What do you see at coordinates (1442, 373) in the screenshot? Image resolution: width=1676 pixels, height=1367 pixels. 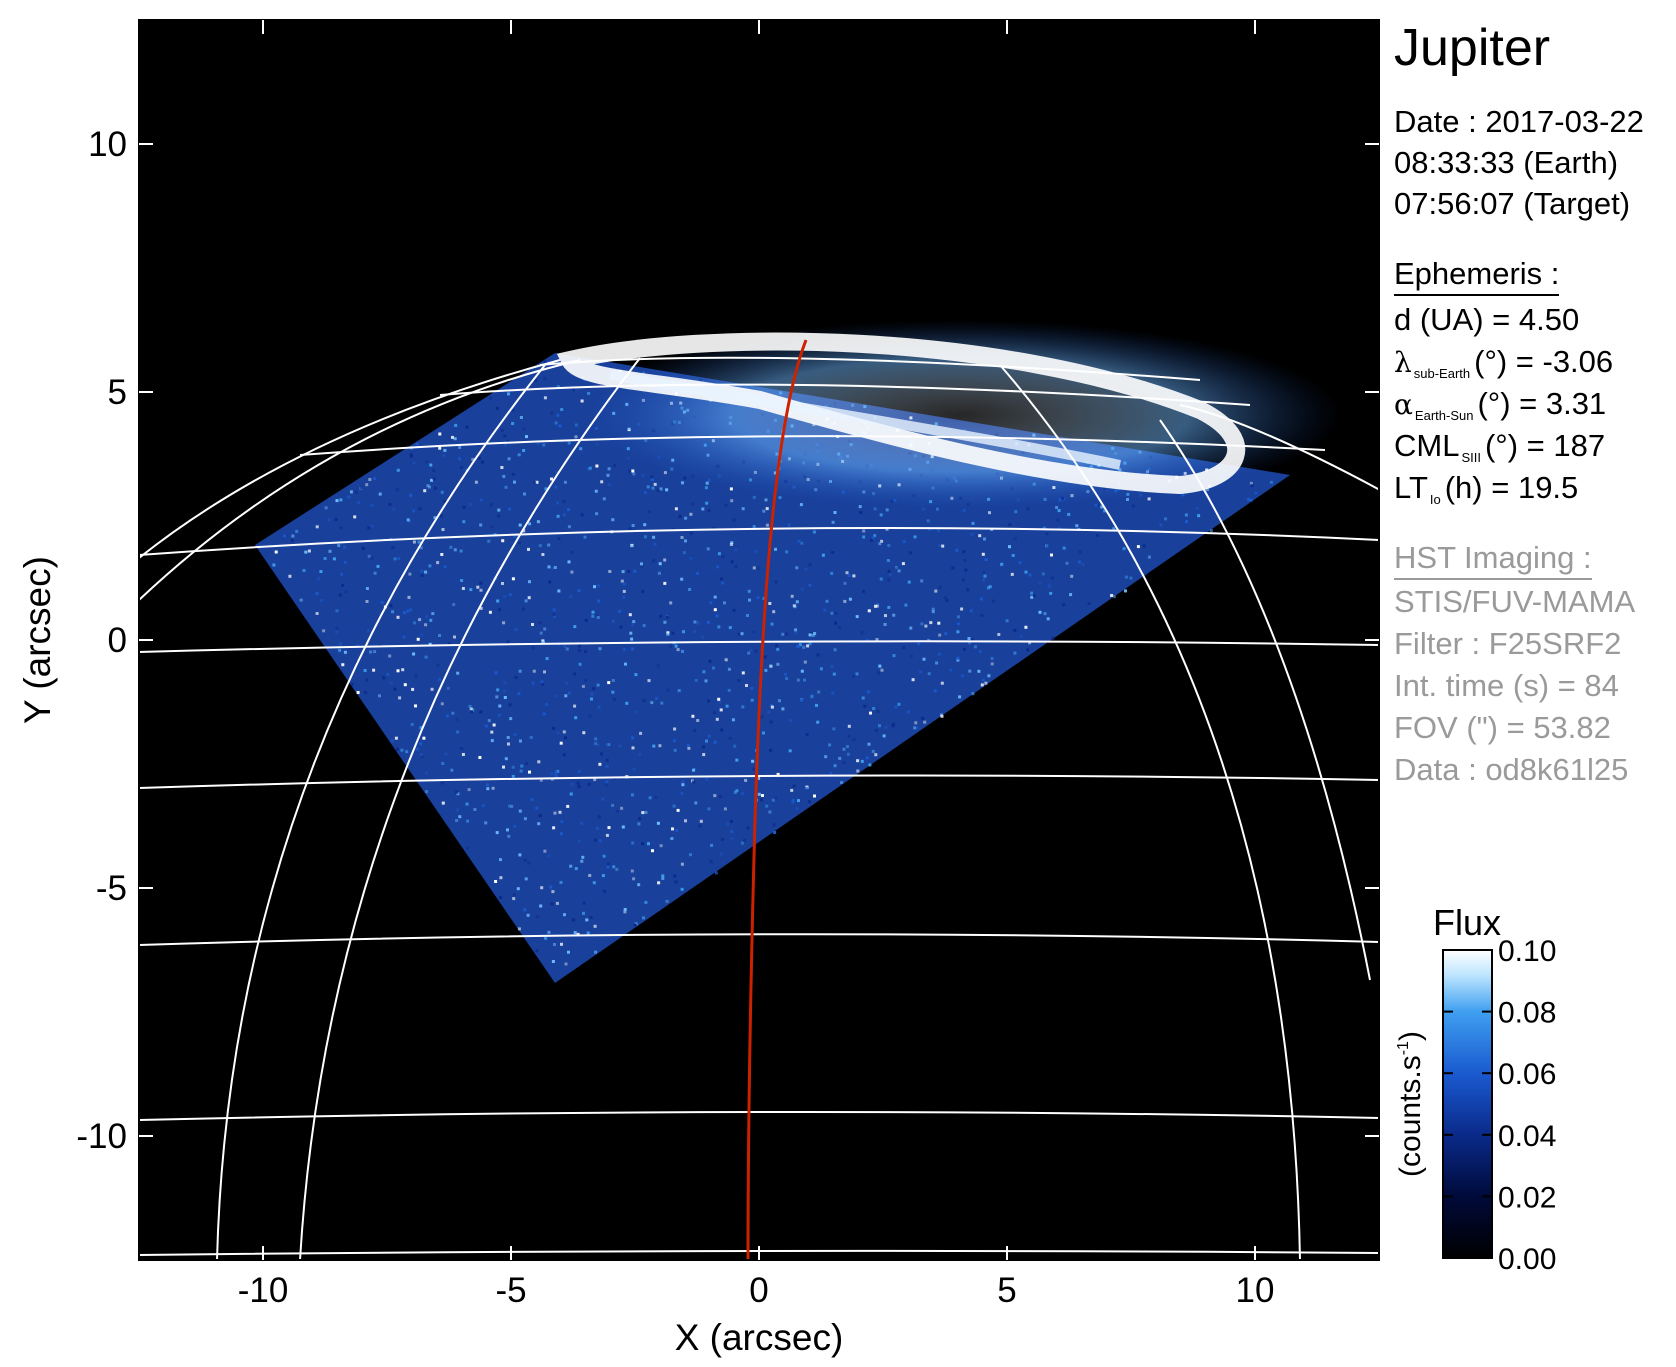 I see `lat-subscript: sub-Earth` at bounding box center [1442, 373].